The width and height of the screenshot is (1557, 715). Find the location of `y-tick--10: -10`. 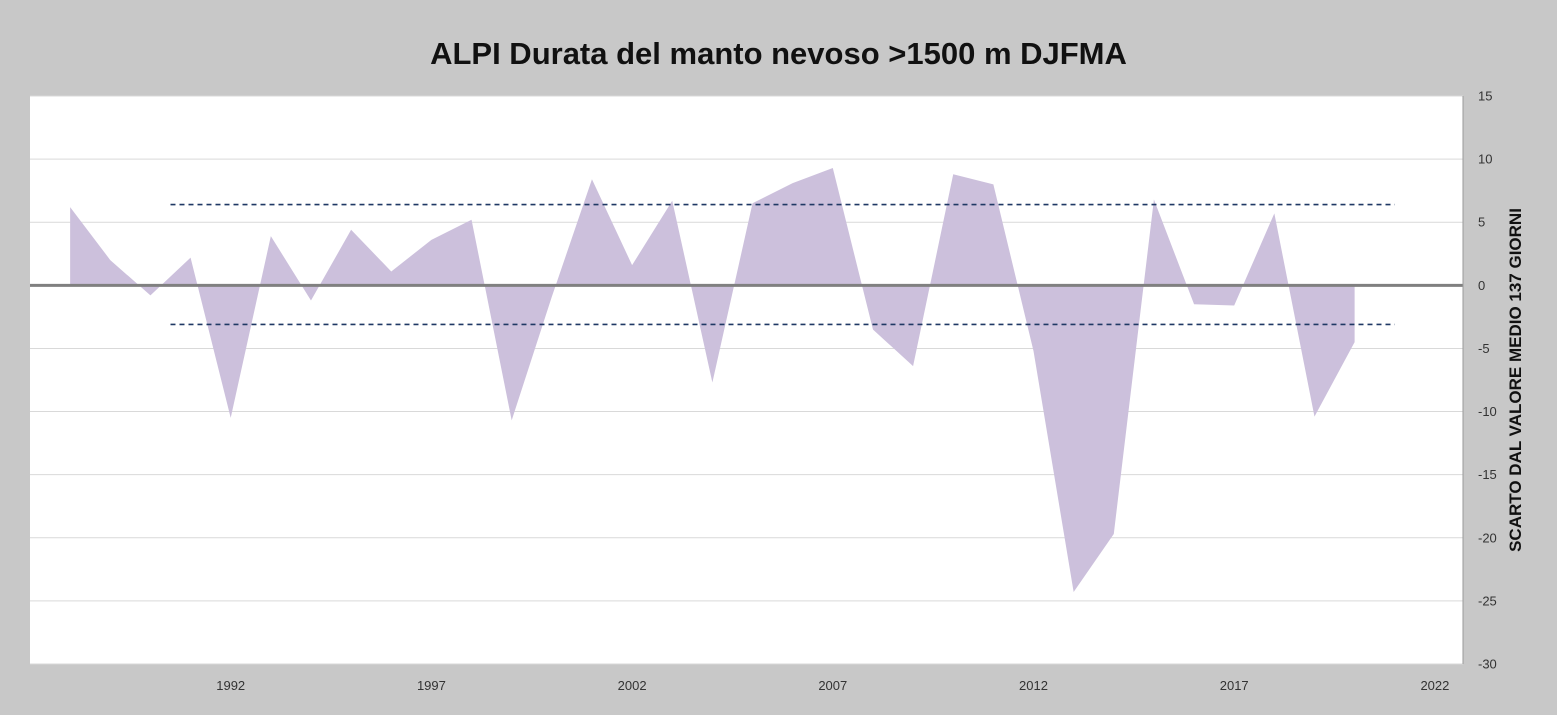

y-tick--10: -10 is located at coordinates (1487, 411).